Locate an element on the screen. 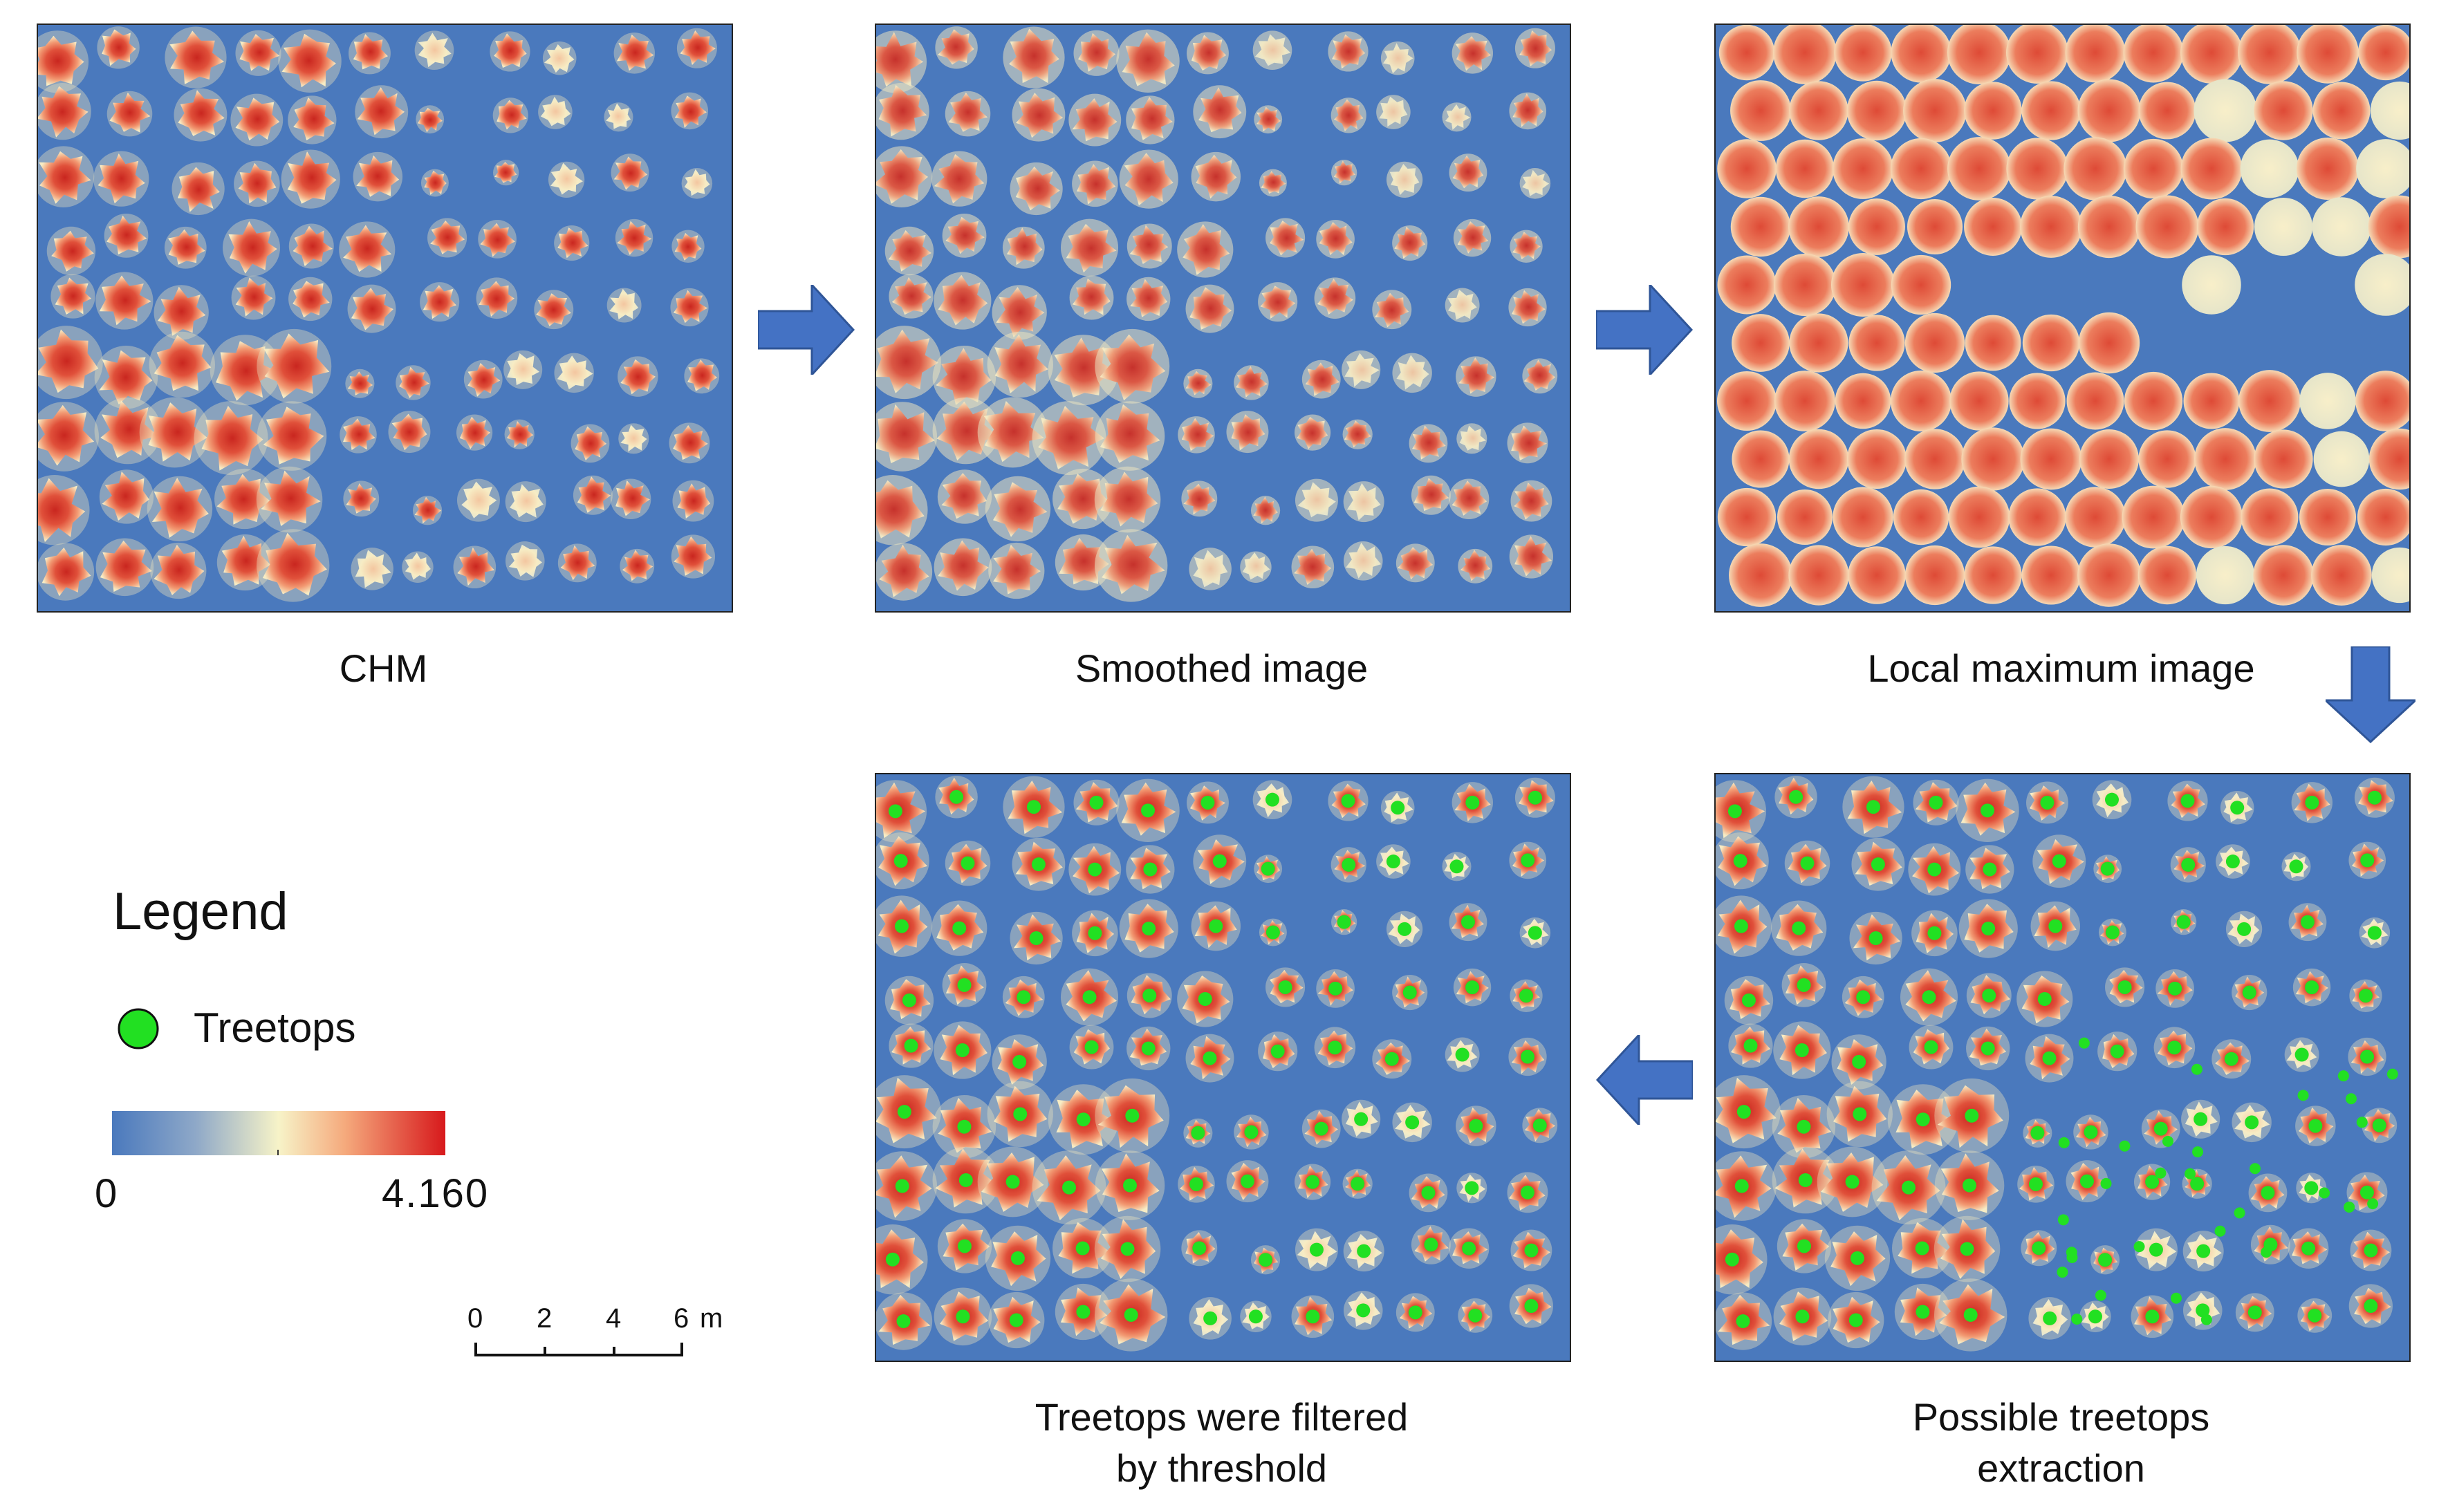  color-ramp is located at coordinates (278, 1133).